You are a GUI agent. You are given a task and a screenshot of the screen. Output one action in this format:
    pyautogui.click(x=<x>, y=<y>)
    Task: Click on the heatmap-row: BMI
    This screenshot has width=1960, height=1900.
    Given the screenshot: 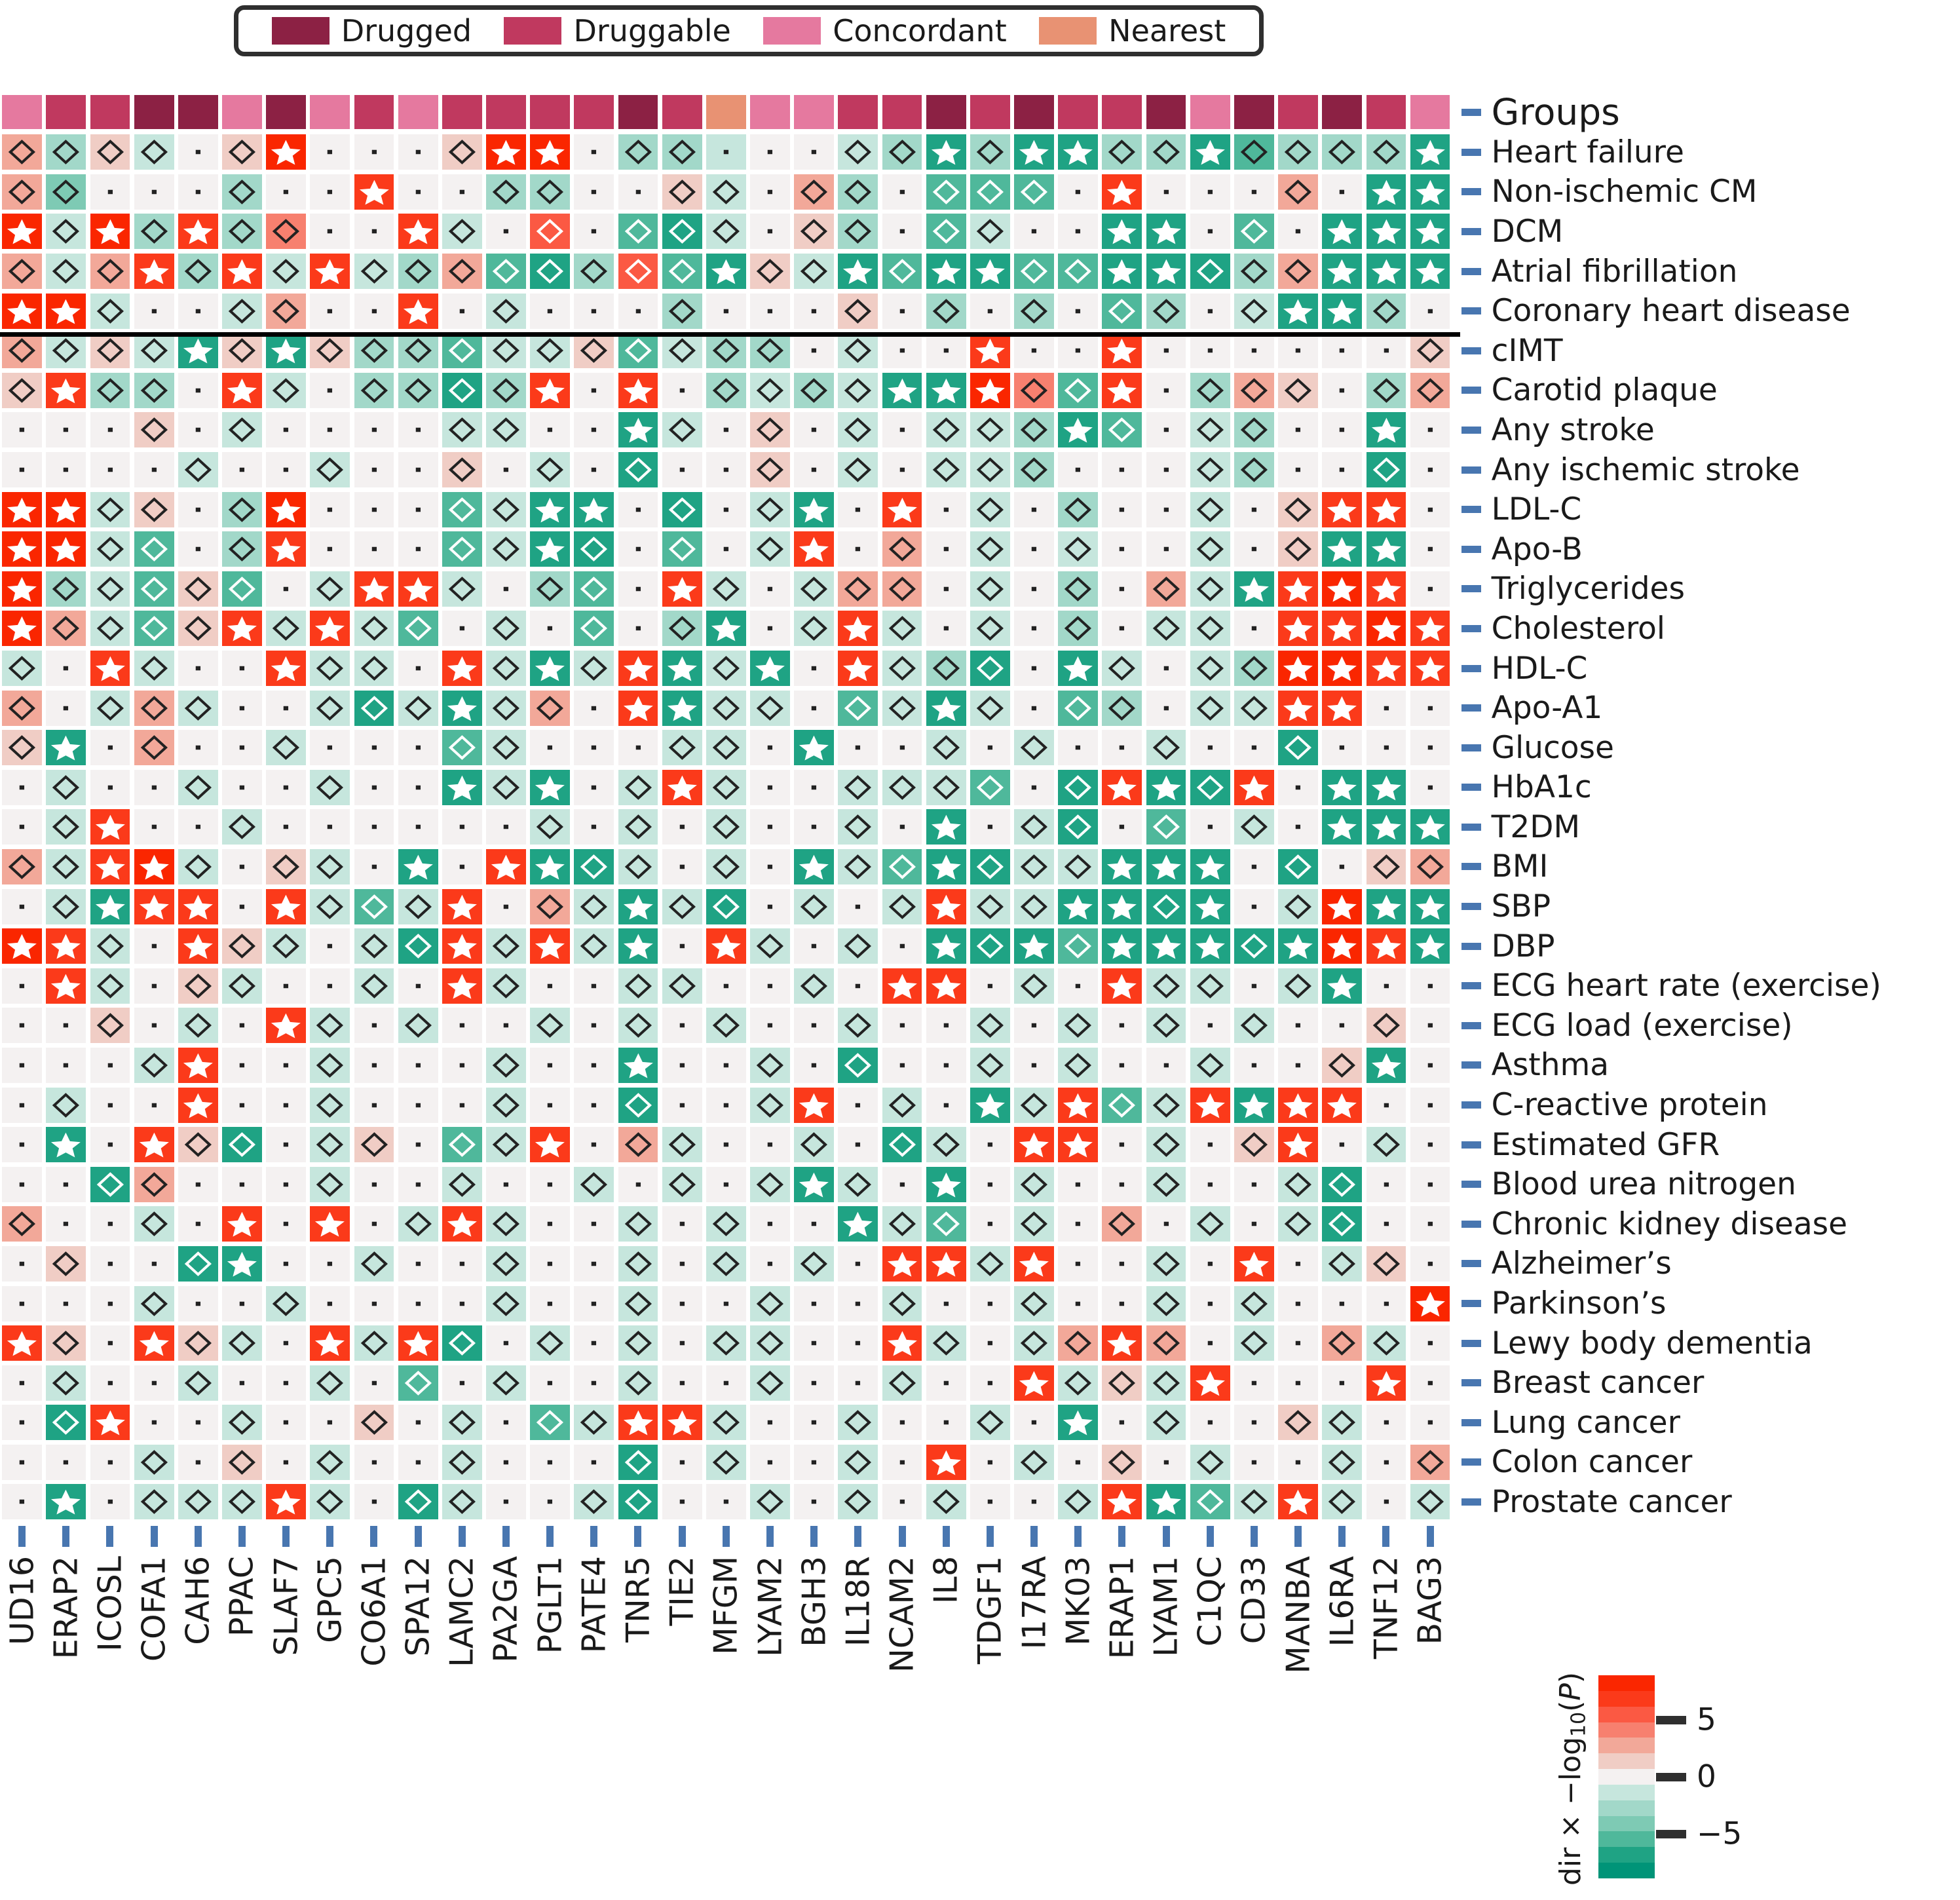 What is the action you would take?
    pyautogui.click(x=940, y=867)
    